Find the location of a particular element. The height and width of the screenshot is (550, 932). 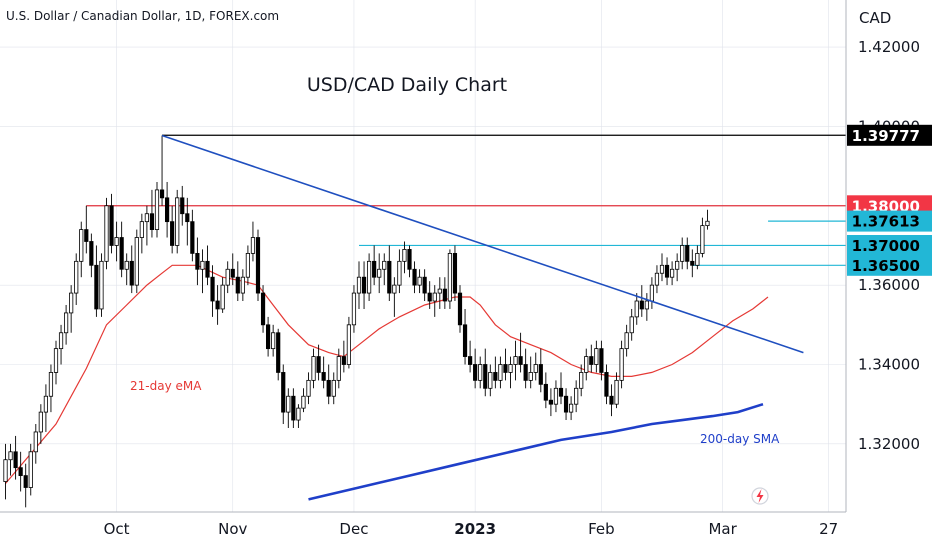

lightning-icon is located at coordinates (760, 496).